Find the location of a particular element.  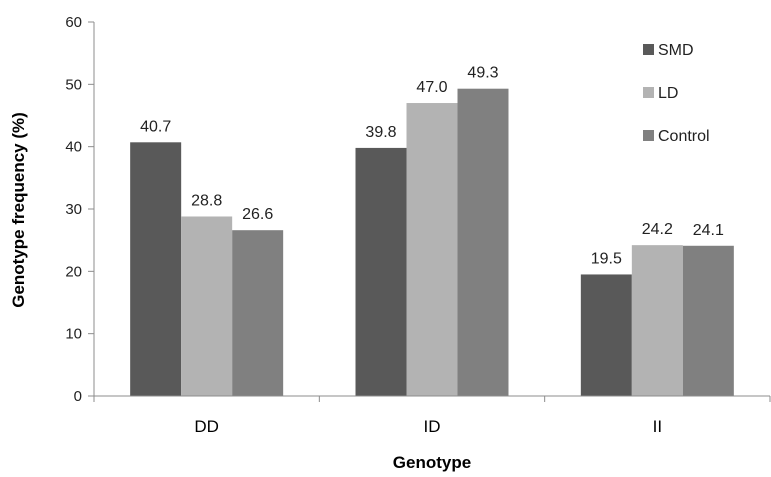

x-tick-label: II is located at coordinates (657, 426).